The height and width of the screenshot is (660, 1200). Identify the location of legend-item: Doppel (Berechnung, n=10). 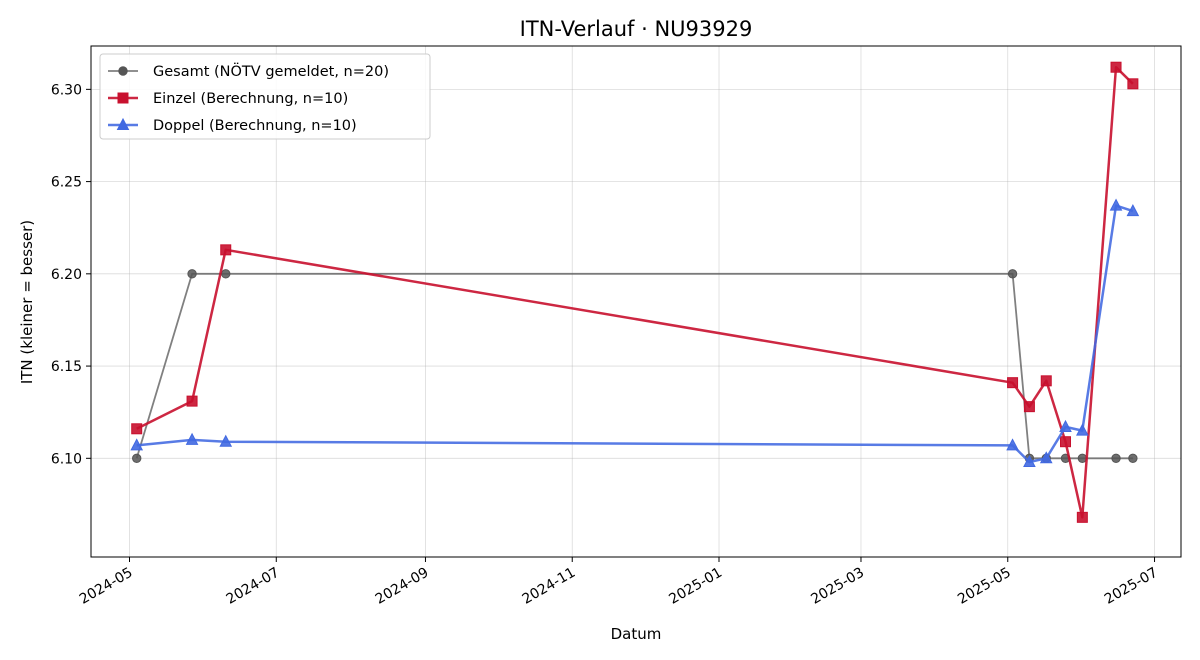
(232, 125).